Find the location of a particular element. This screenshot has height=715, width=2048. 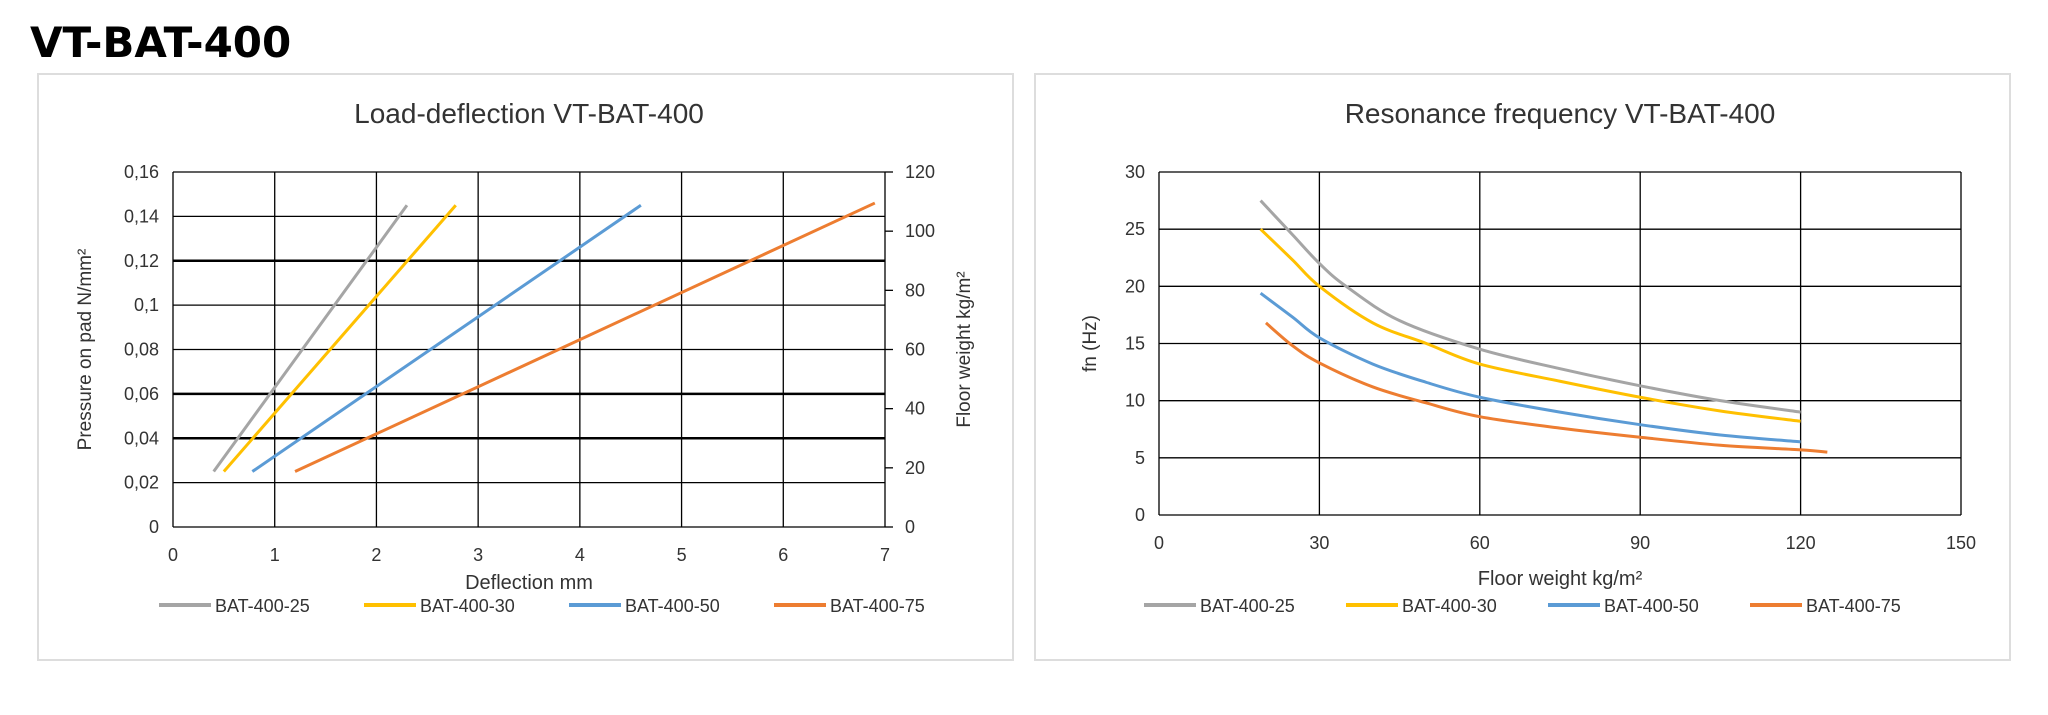

y-axis-label: fn (Hz) is located at coordinates (1090, 343).